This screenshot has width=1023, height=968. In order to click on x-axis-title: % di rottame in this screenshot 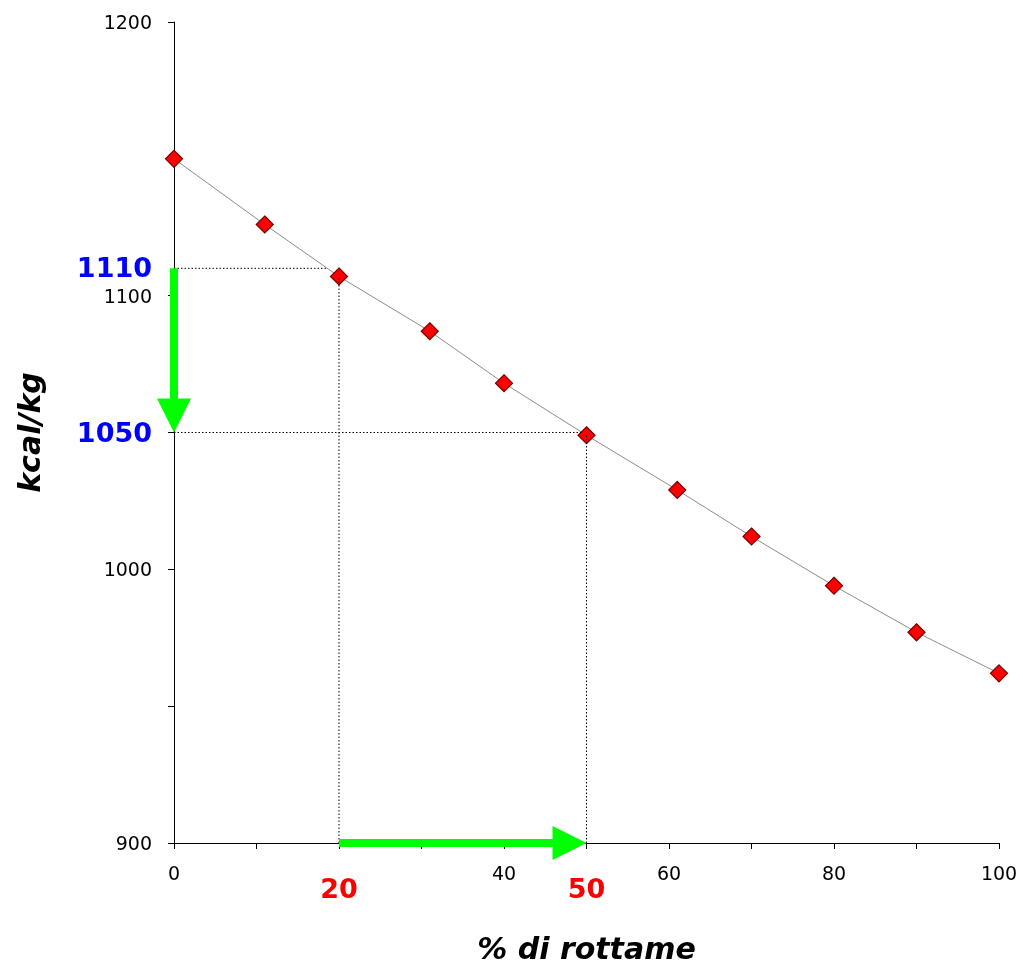, I will do `click(586, 948)`.